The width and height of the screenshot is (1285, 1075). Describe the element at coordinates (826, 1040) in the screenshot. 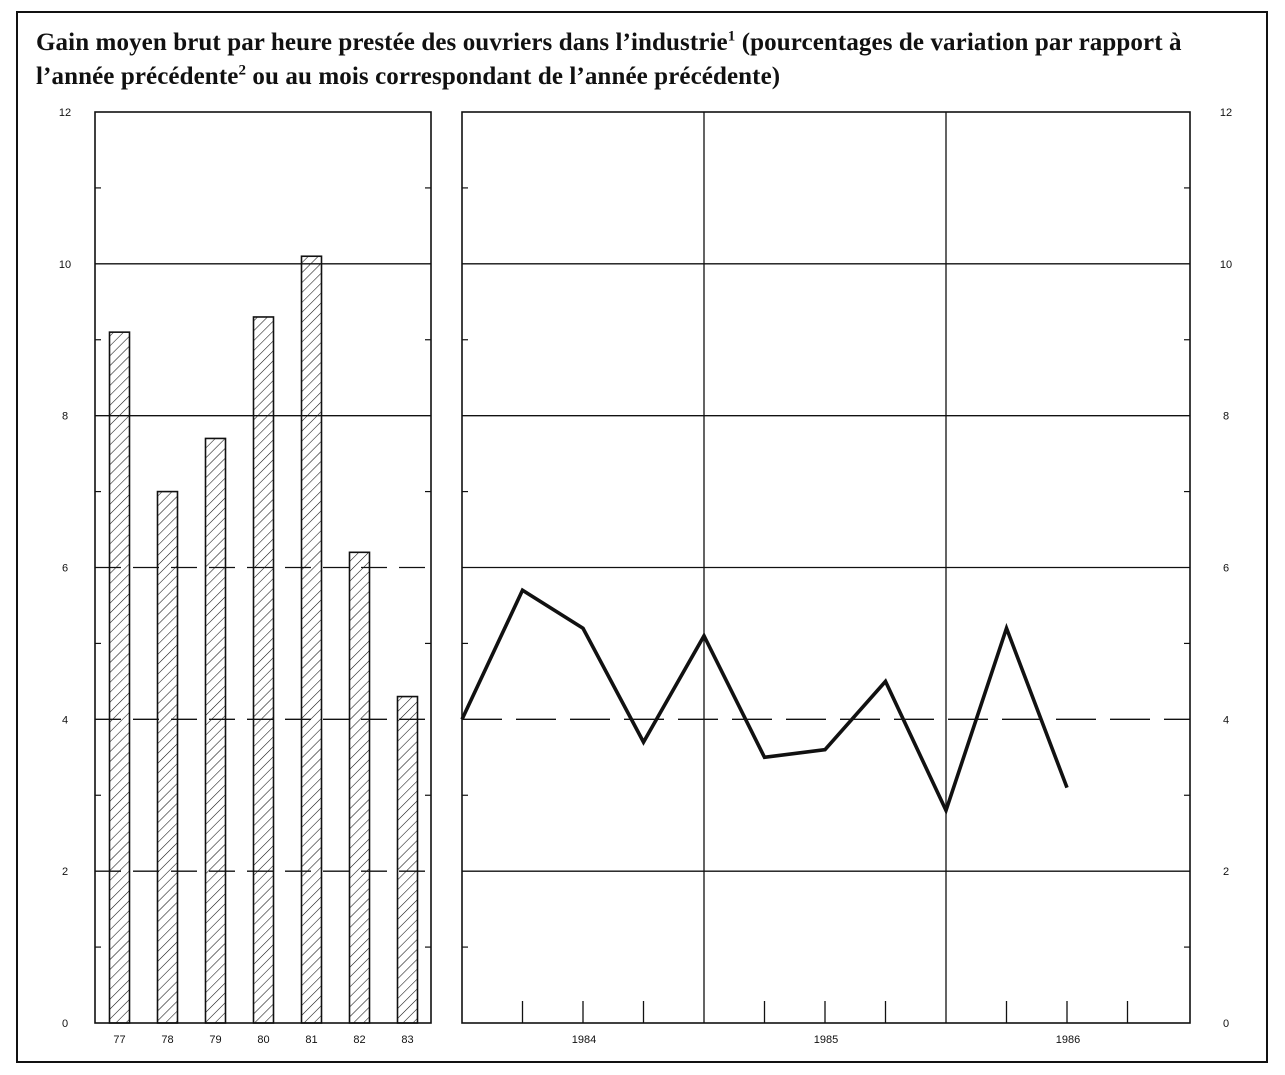

I see `x-tick-label: 1985` at that location.